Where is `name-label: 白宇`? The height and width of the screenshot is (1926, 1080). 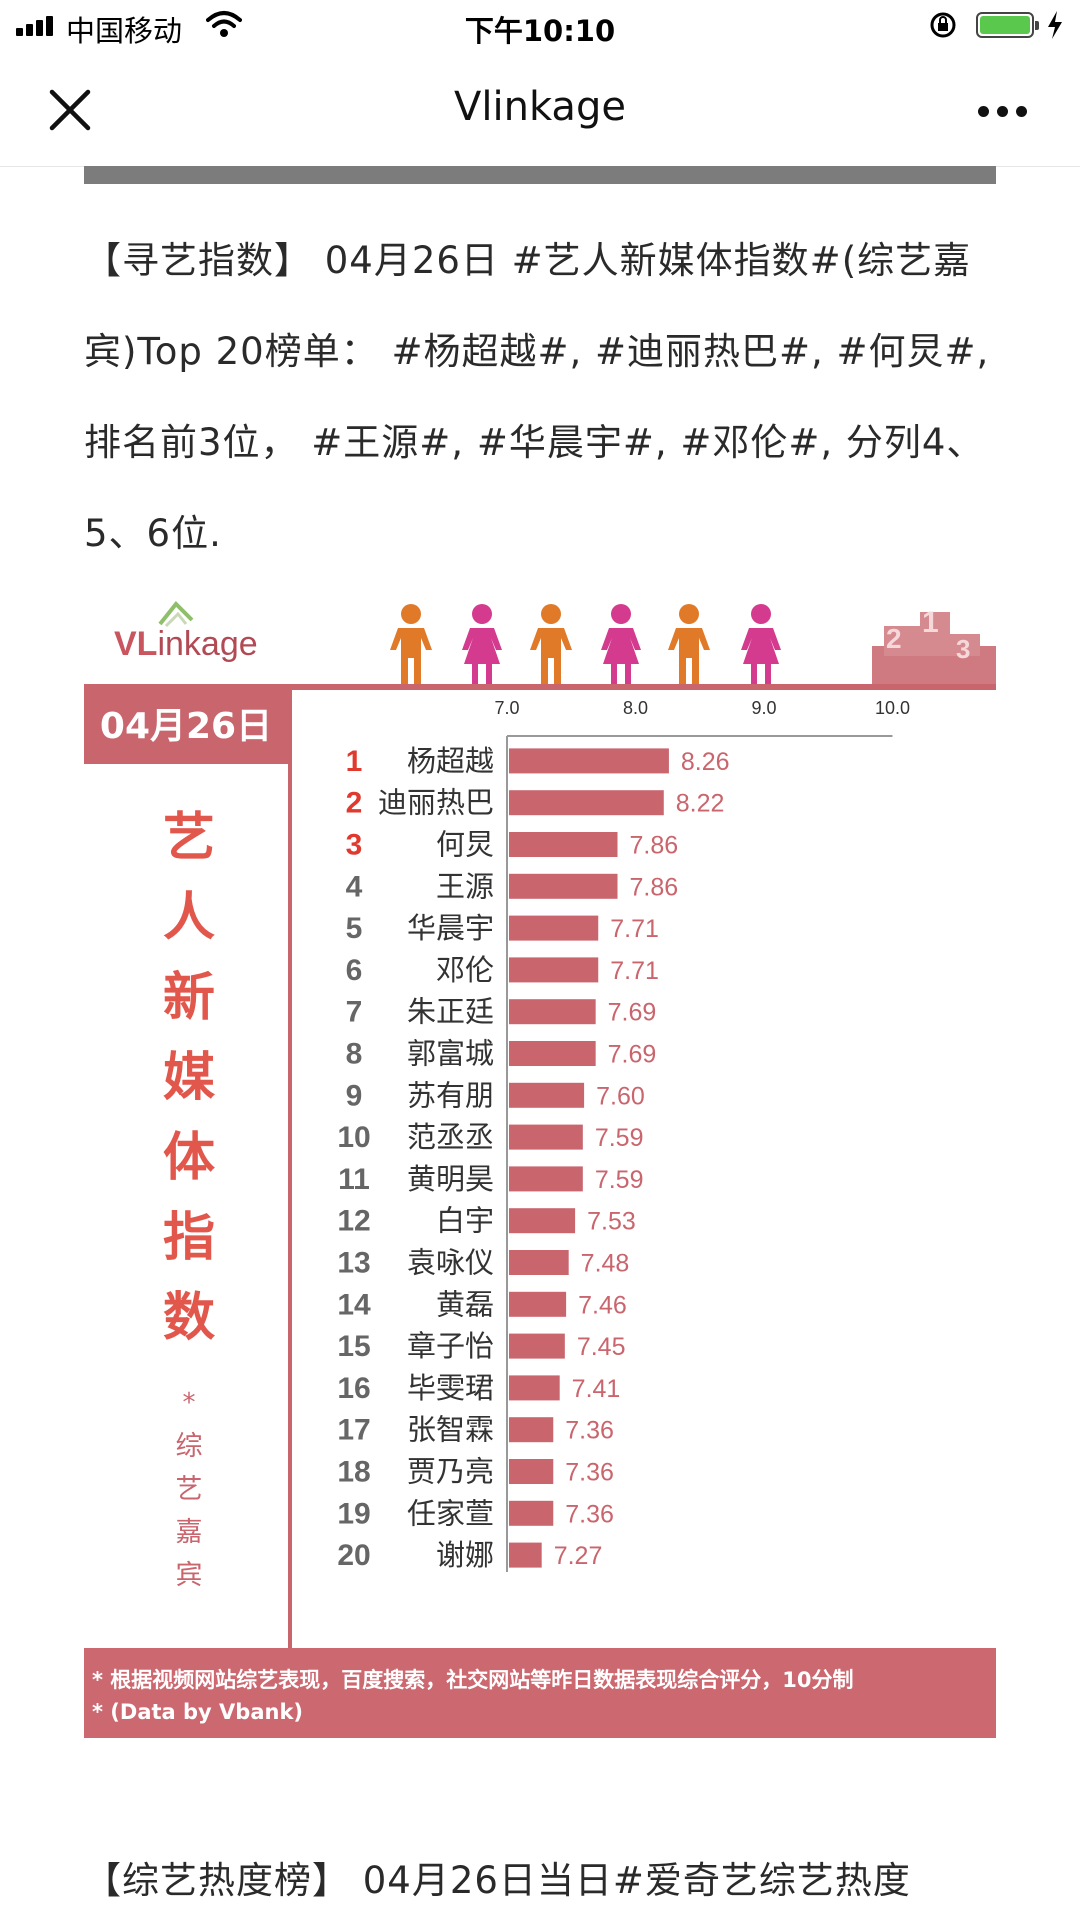
name-label: 白宇 is located at coordinates (465, 1221).